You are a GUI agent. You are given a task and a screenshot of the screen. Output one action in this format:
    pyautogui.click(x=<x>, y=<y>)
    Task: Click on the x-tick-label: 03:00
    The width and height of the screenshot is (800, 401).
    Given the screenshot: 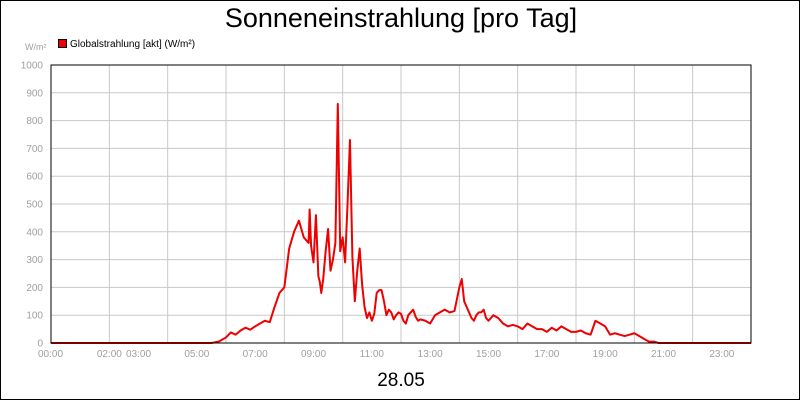 What is the action you would take?
    pyautogui.click(x=138, y=354)
    